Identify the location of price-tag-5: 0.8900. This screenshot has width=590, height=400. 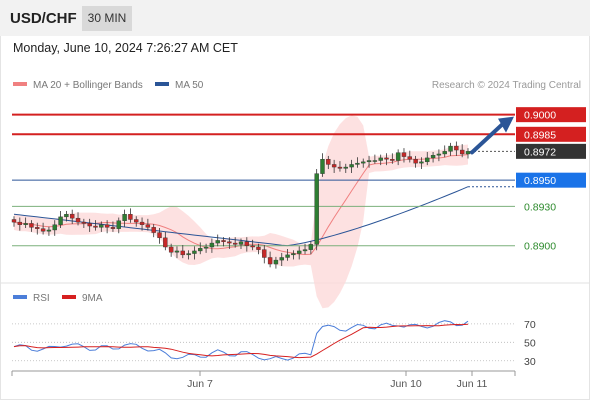
(540, 247).